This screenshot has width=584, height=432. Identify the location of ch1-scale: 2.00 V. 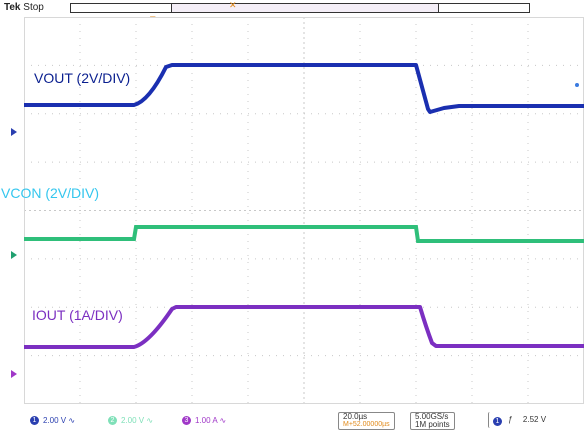
(54, 420).